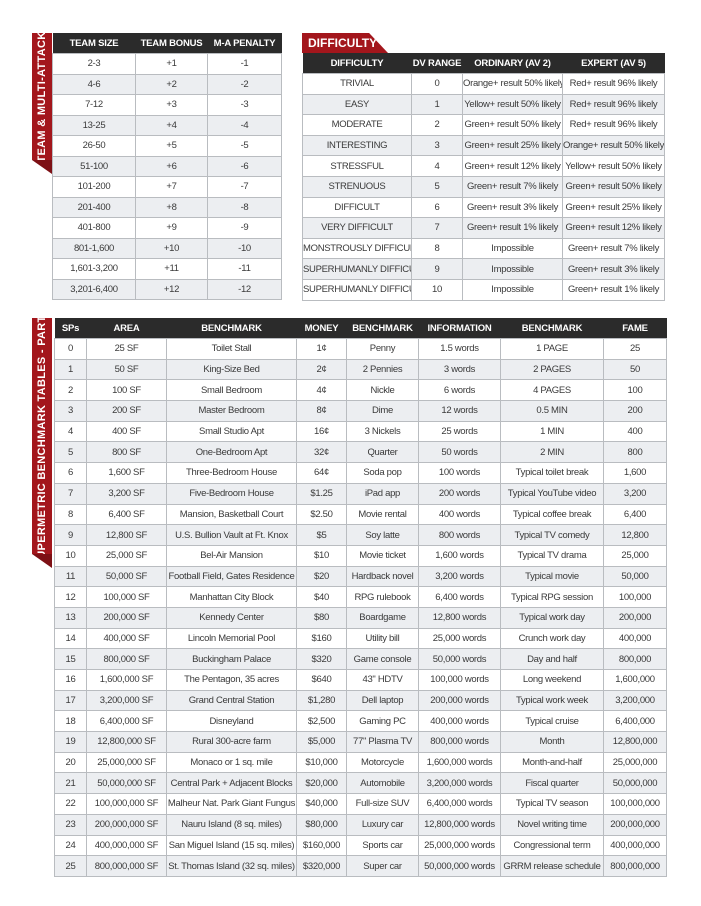 Image resolution: width=701 pixels, height=906 pixels. What do you see at coordinates (635, 390) in the screenshot?
I see `table-cell: 100` at bounding box center [635, 390].